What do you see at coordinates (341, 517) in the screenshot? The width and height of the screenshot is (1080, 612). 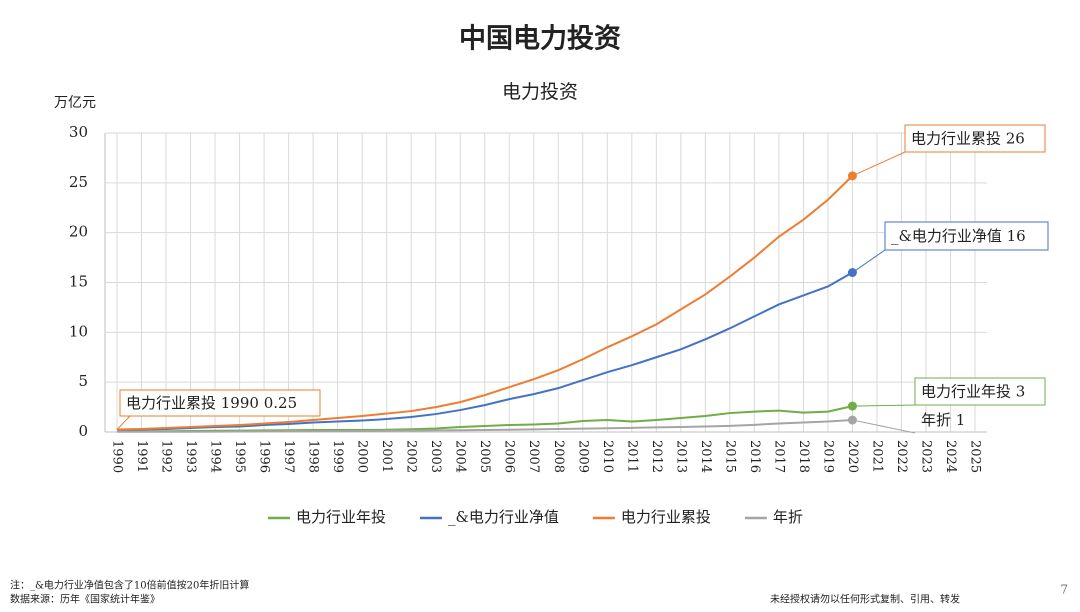 I see `legend-label: 电力行业年投` at bounding box center [341, 517].